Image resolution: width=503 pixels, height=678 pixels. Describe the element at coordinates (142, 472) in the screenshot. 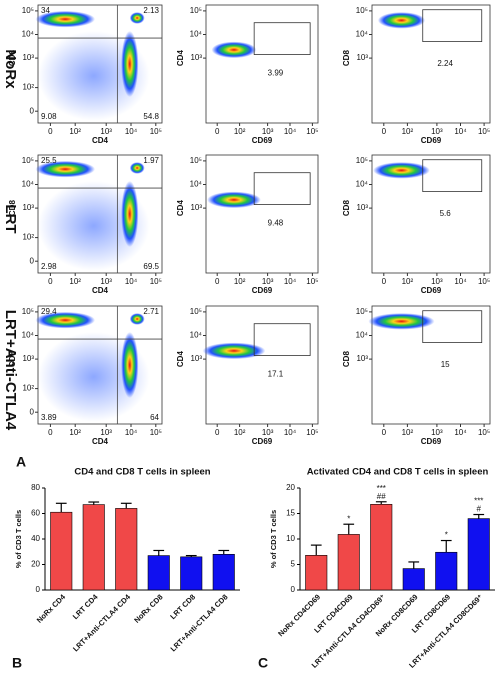

I see `chart-title: CD4 and CD8 T cells in spleen` at that location.